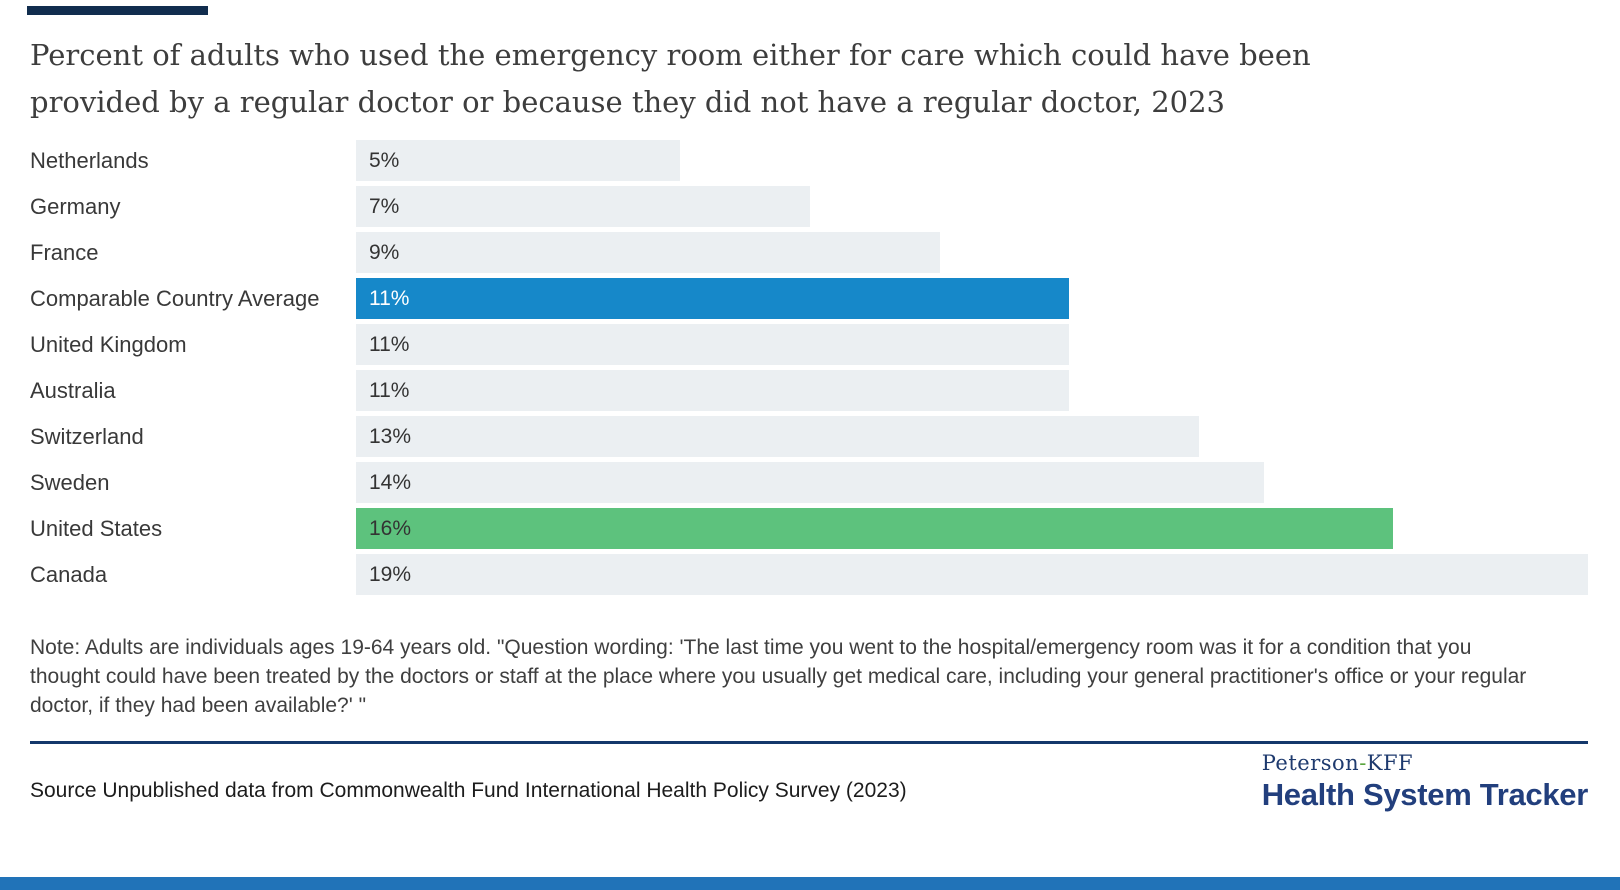 The image size is (1620, 890). What do you see at coordinates (64, 252) in the screenshot?
I see `country-label: France` at bounding box center [64, 252].